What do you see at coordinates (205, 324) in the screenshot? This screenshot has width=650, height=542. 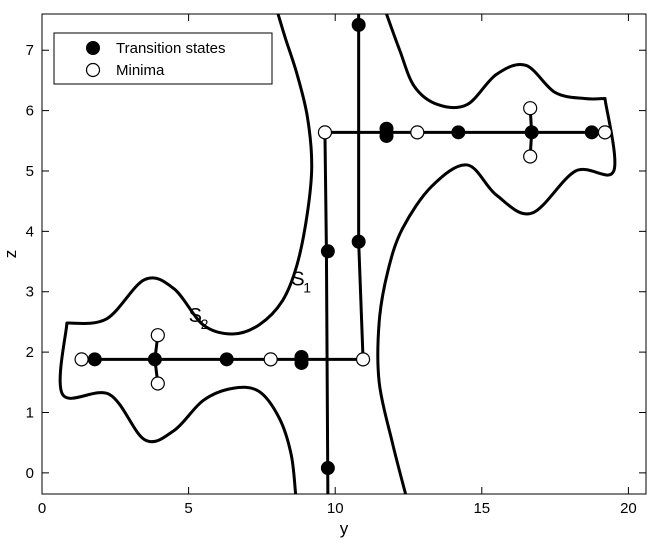 I see `curve-label-subscript: 2` at bounding box center [205, 324].